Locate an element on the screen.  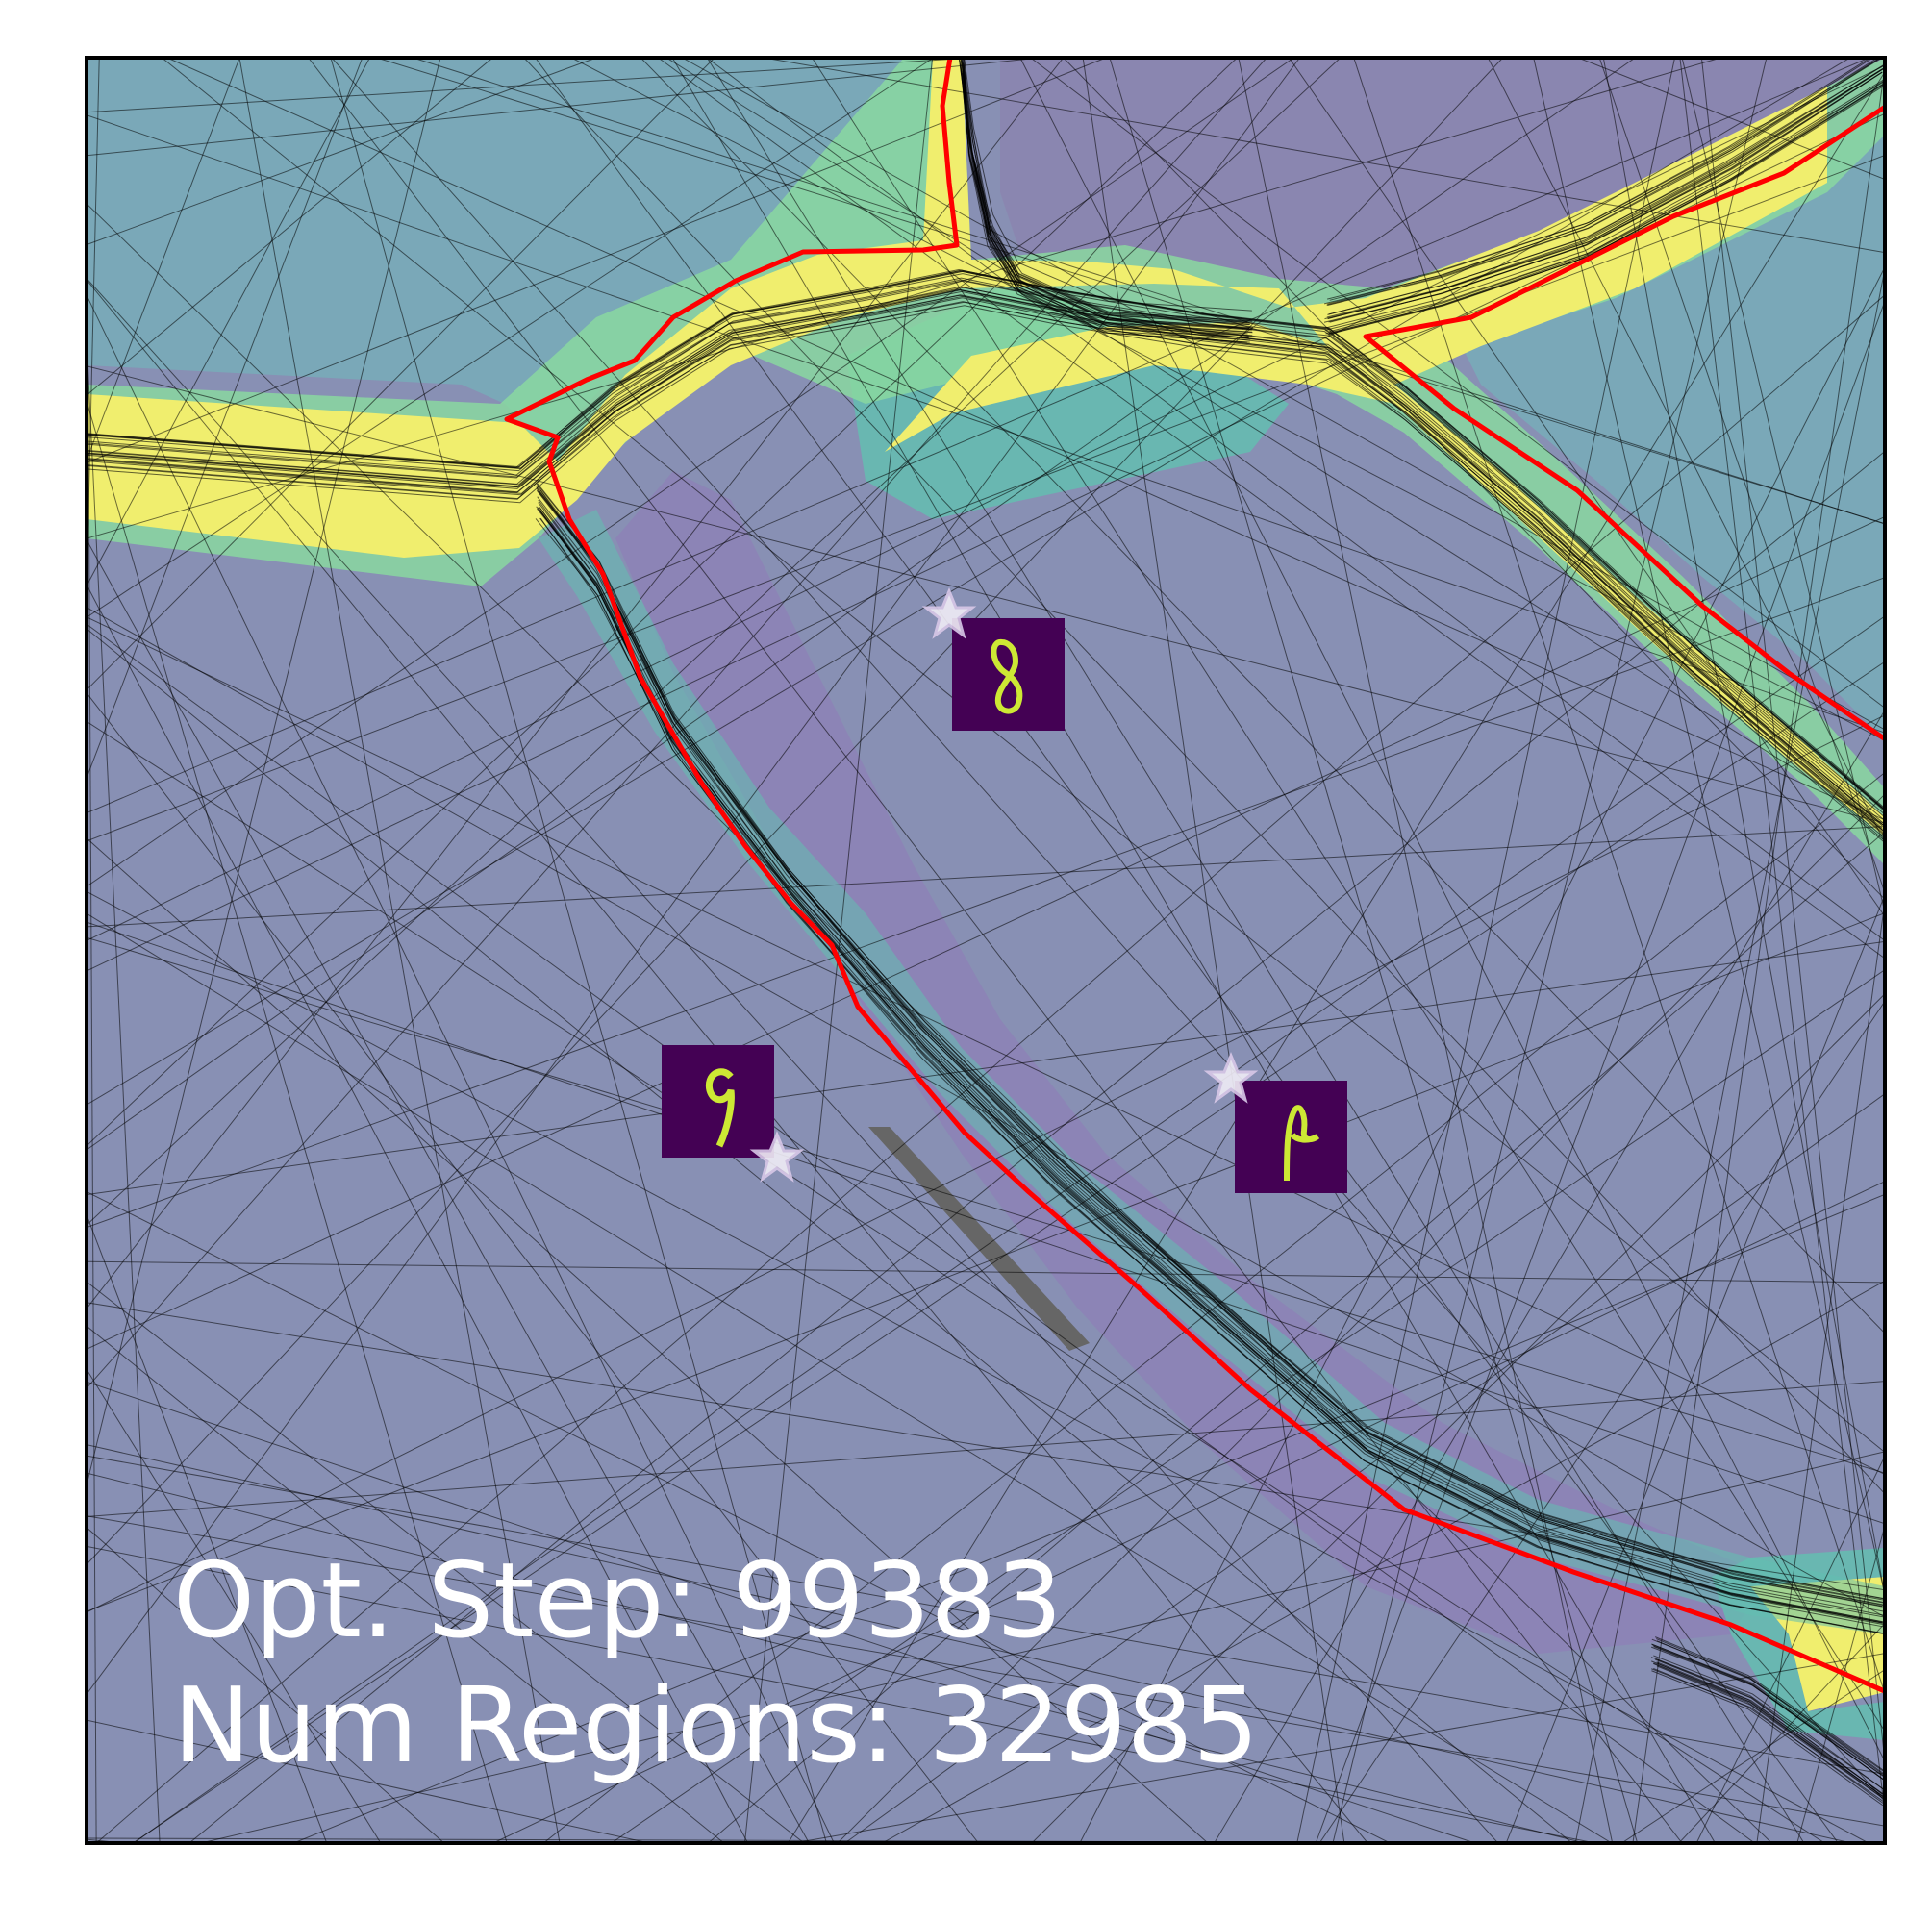
upper-left-region is located at coordinates (519, 245).